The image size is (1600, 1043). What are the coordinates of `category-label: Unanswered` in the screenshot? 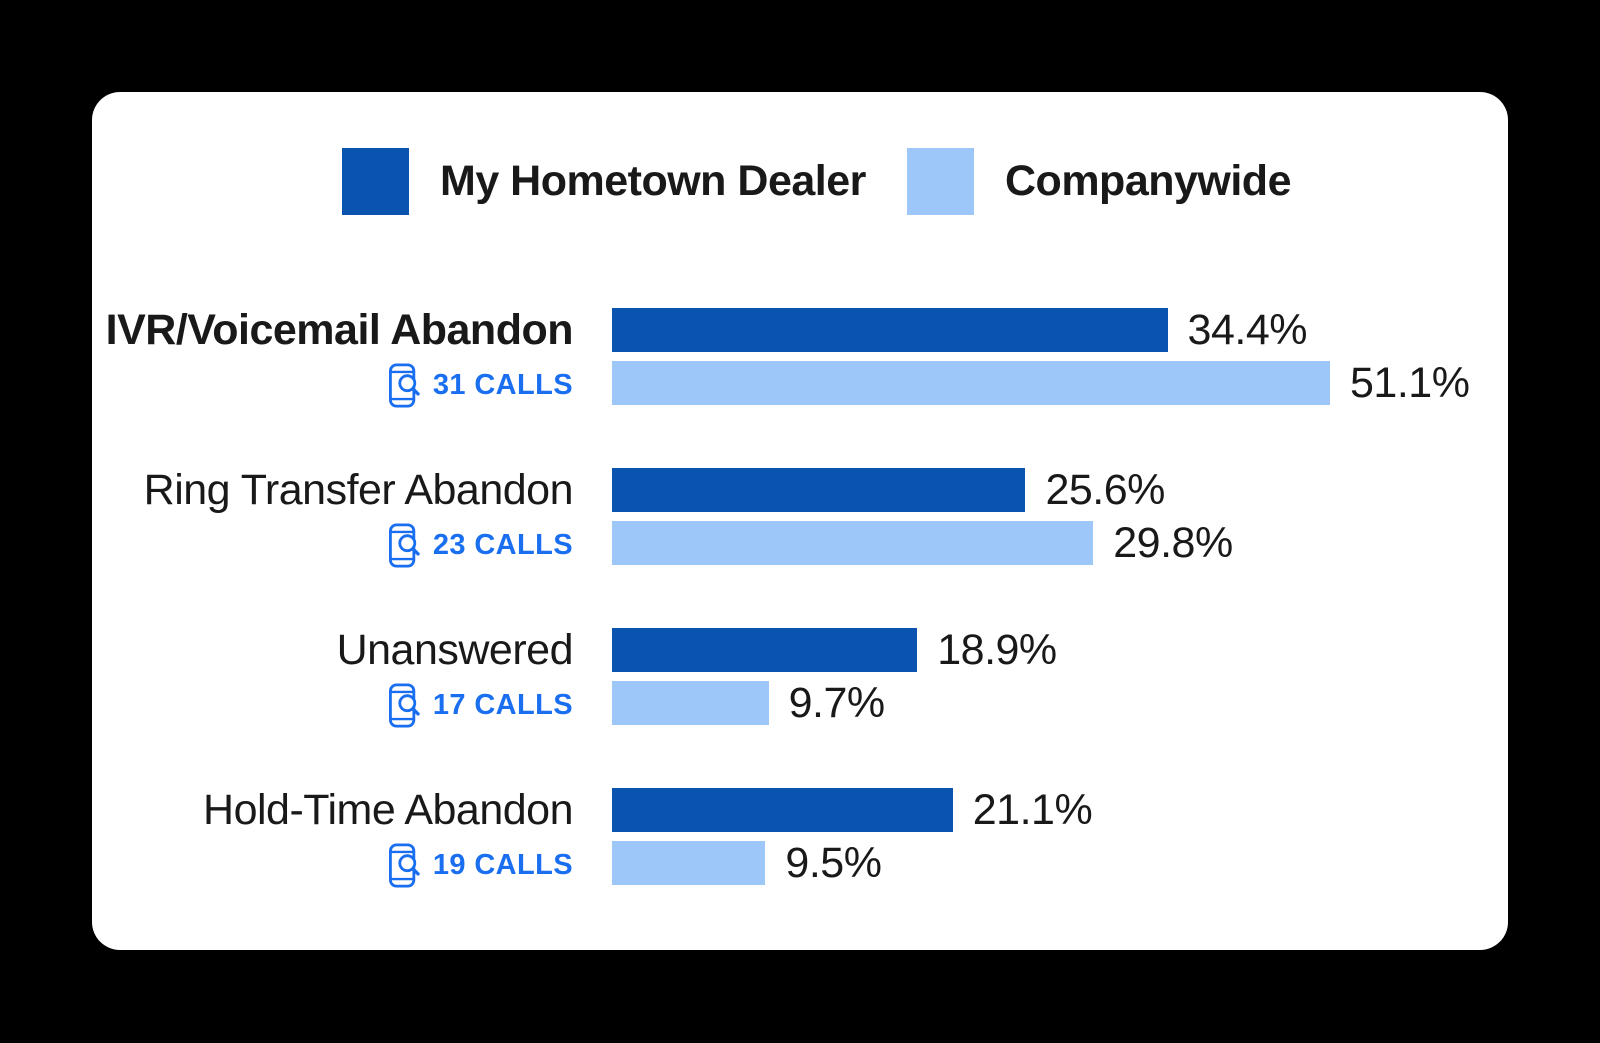 It's located at (455, 650).